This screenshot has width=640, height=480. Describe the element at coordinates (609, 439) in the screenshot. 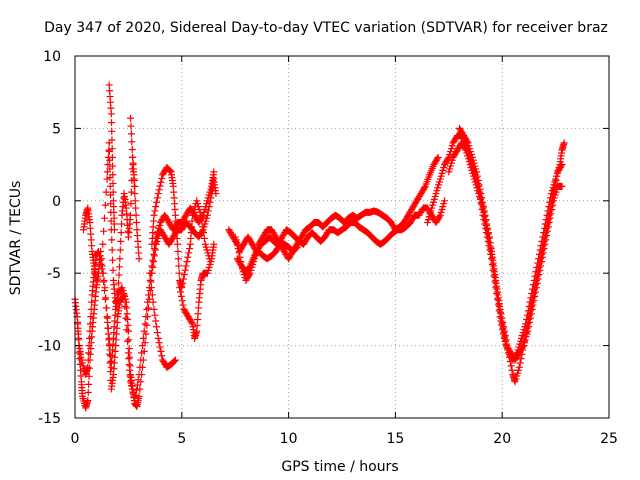

I see `x-tick-label: 25` at that location.